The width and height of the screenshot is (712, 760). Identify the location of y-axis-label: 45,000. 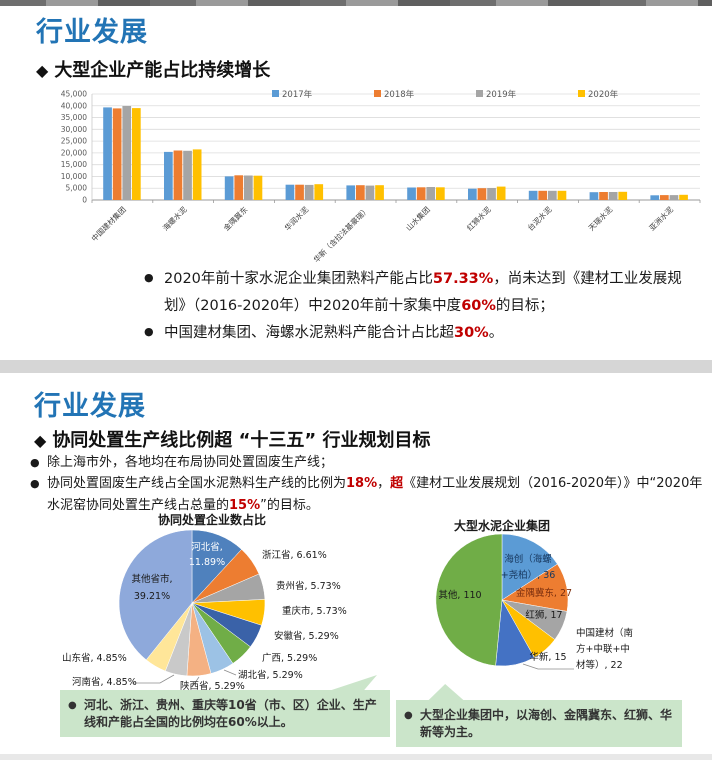
(74, 94).